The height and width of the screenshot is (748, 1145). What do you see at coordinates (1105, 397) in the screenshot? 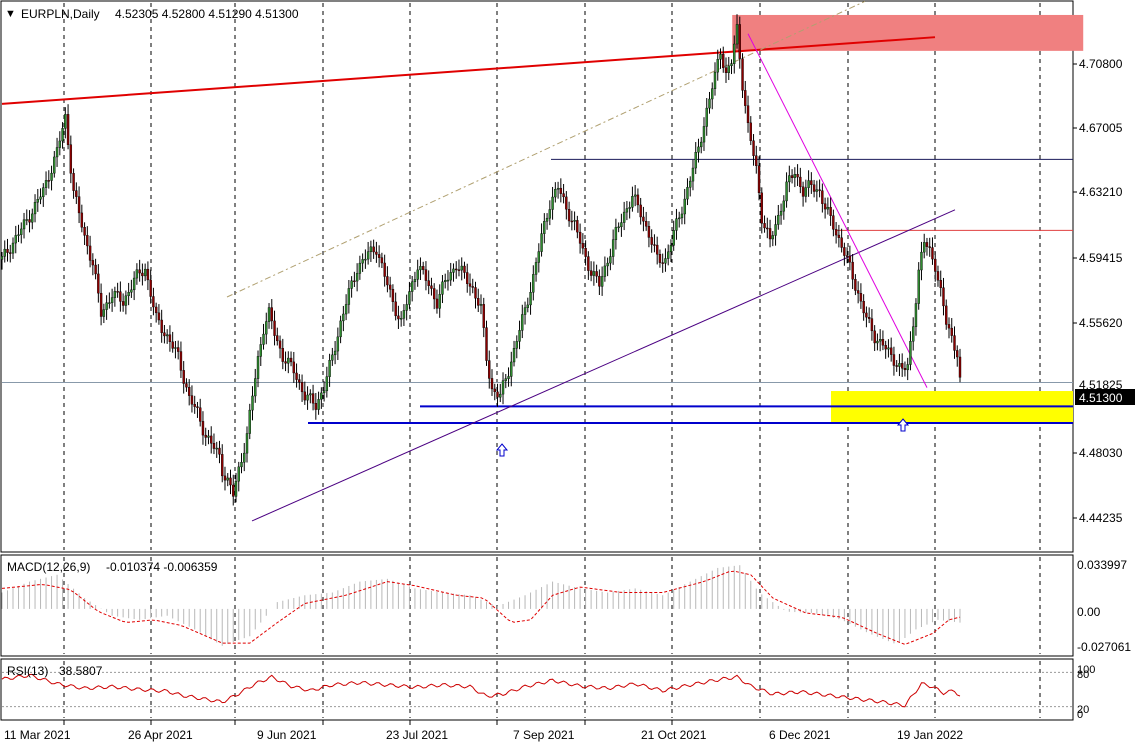
I see `last-price-marker: 4.51300` at bounding box center [1105, 397].